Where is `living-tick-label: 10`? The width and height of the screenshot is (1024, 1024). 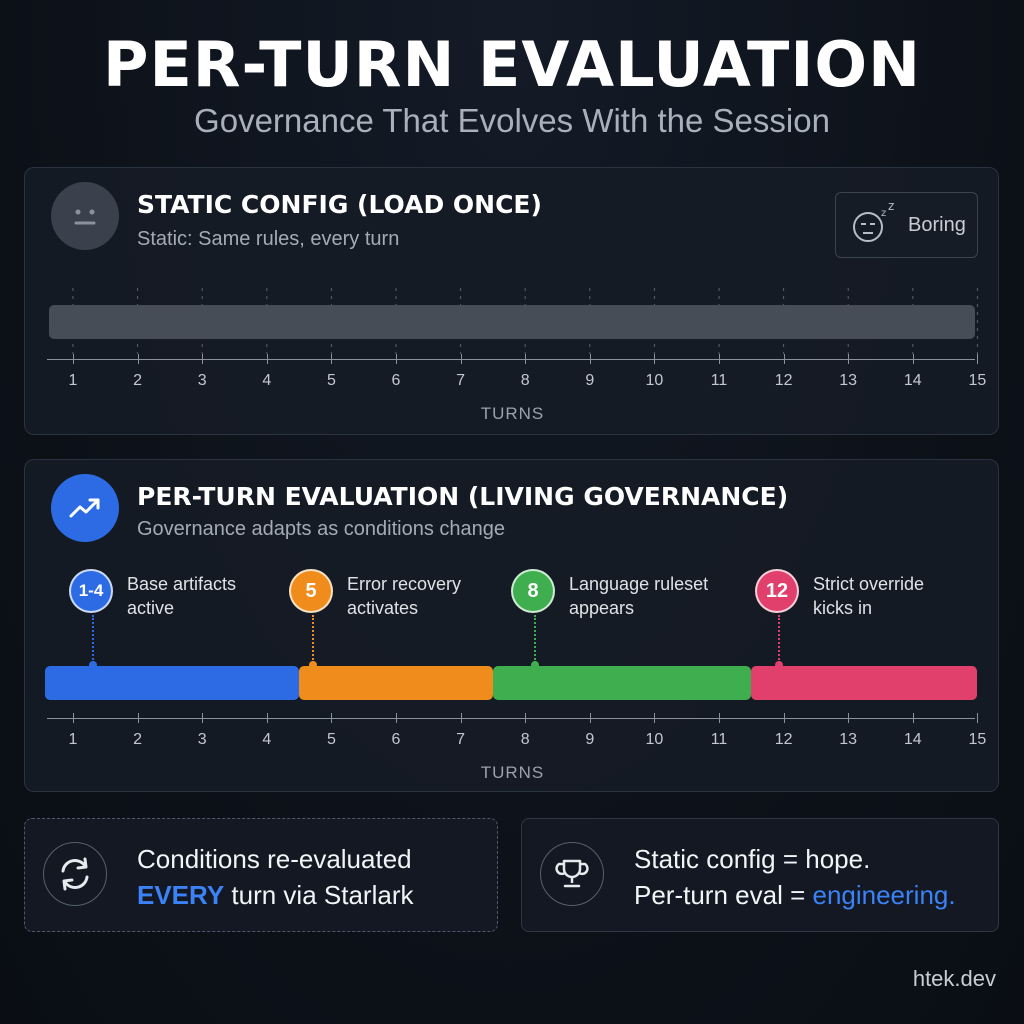
living-tick-label: 10 is located at coordinates (654, 739).